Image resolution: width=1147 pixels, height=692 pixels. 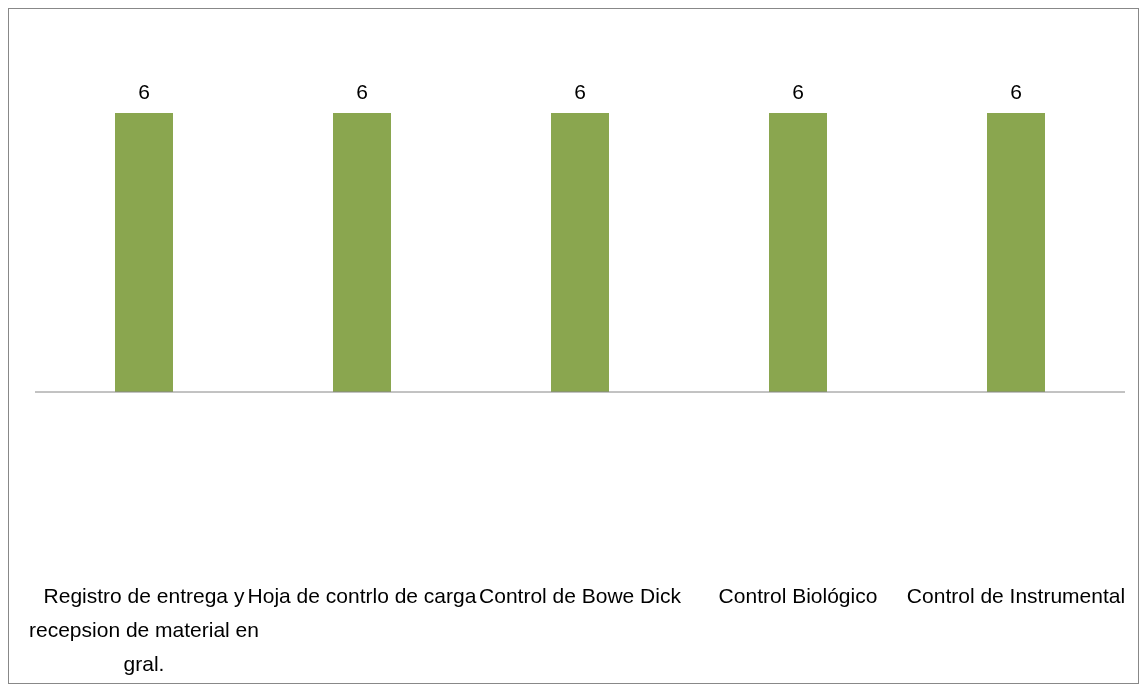 What do you see at coordinates (362, 595) in the screenshot?
I see `x-tick-label: Hoja de contrlo de carga` at bounding box center [362, 595].